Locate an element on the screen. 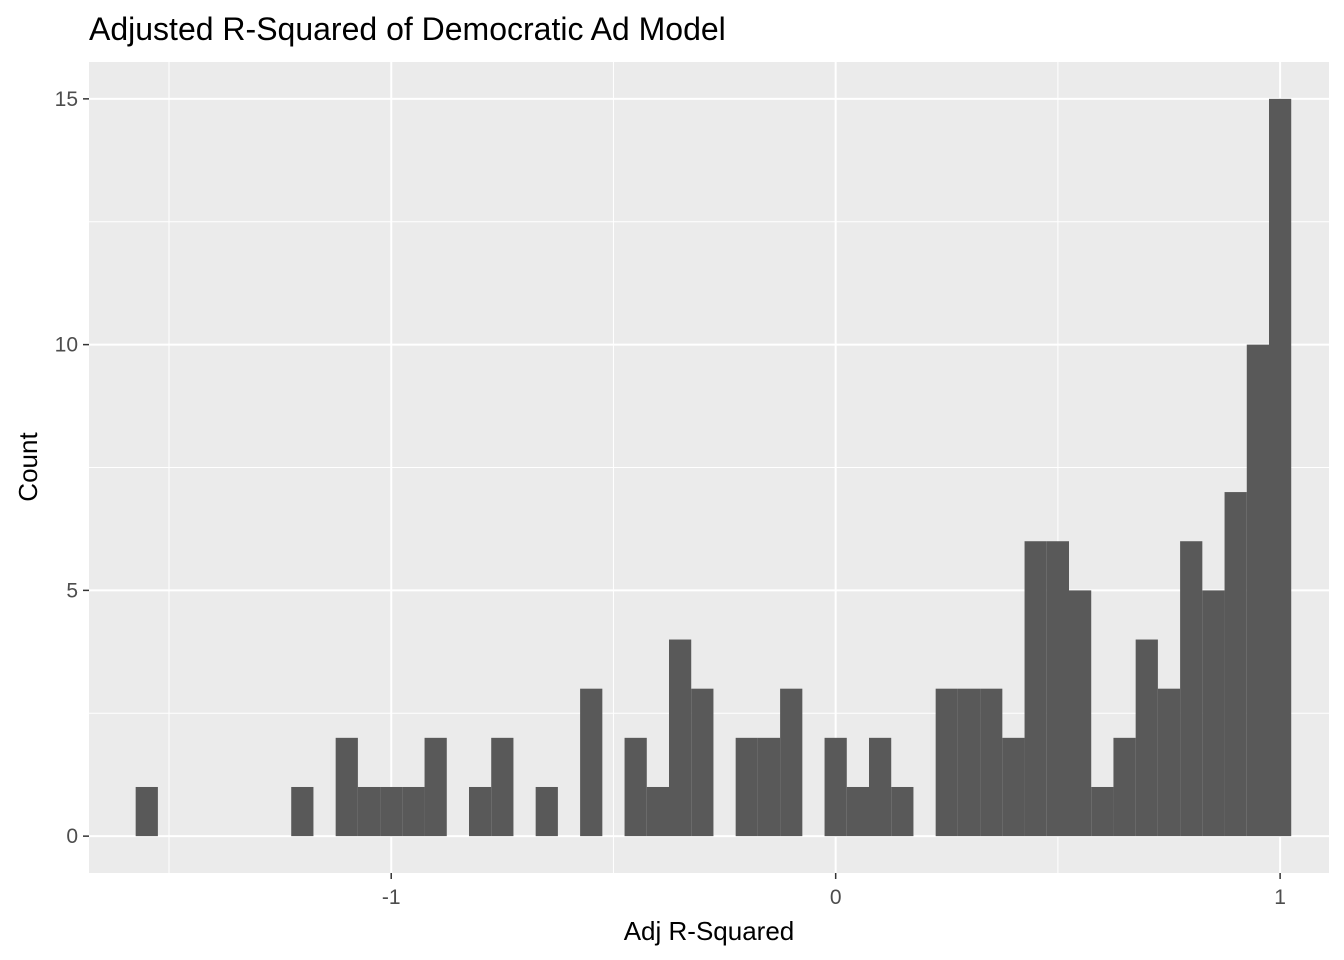  x-tick-label: 1 is located at coordinates (1280, 897).